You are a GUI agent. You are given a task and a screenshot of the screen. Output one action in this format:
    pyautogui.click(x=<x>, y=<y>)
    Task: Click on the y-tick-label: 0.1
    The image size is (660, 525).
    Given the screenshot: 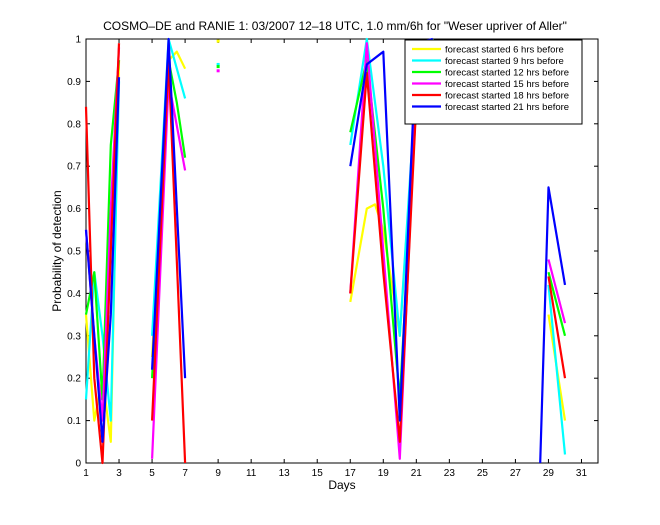 What is the action you would take?
    pyautogui.click(x=74, y=421)
    